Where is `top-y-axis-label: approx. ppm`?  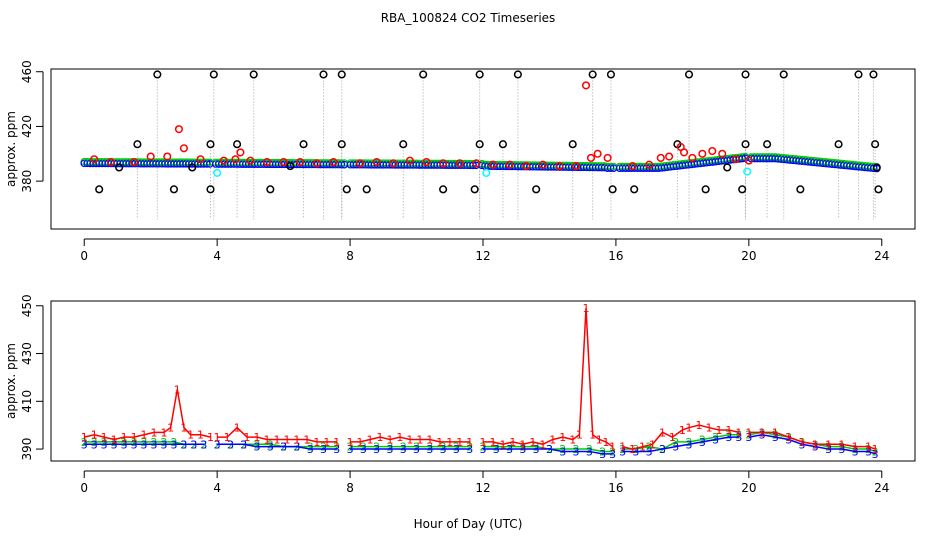
top-y-axis-label: approx. ppm is located at coordinates (11, 149).